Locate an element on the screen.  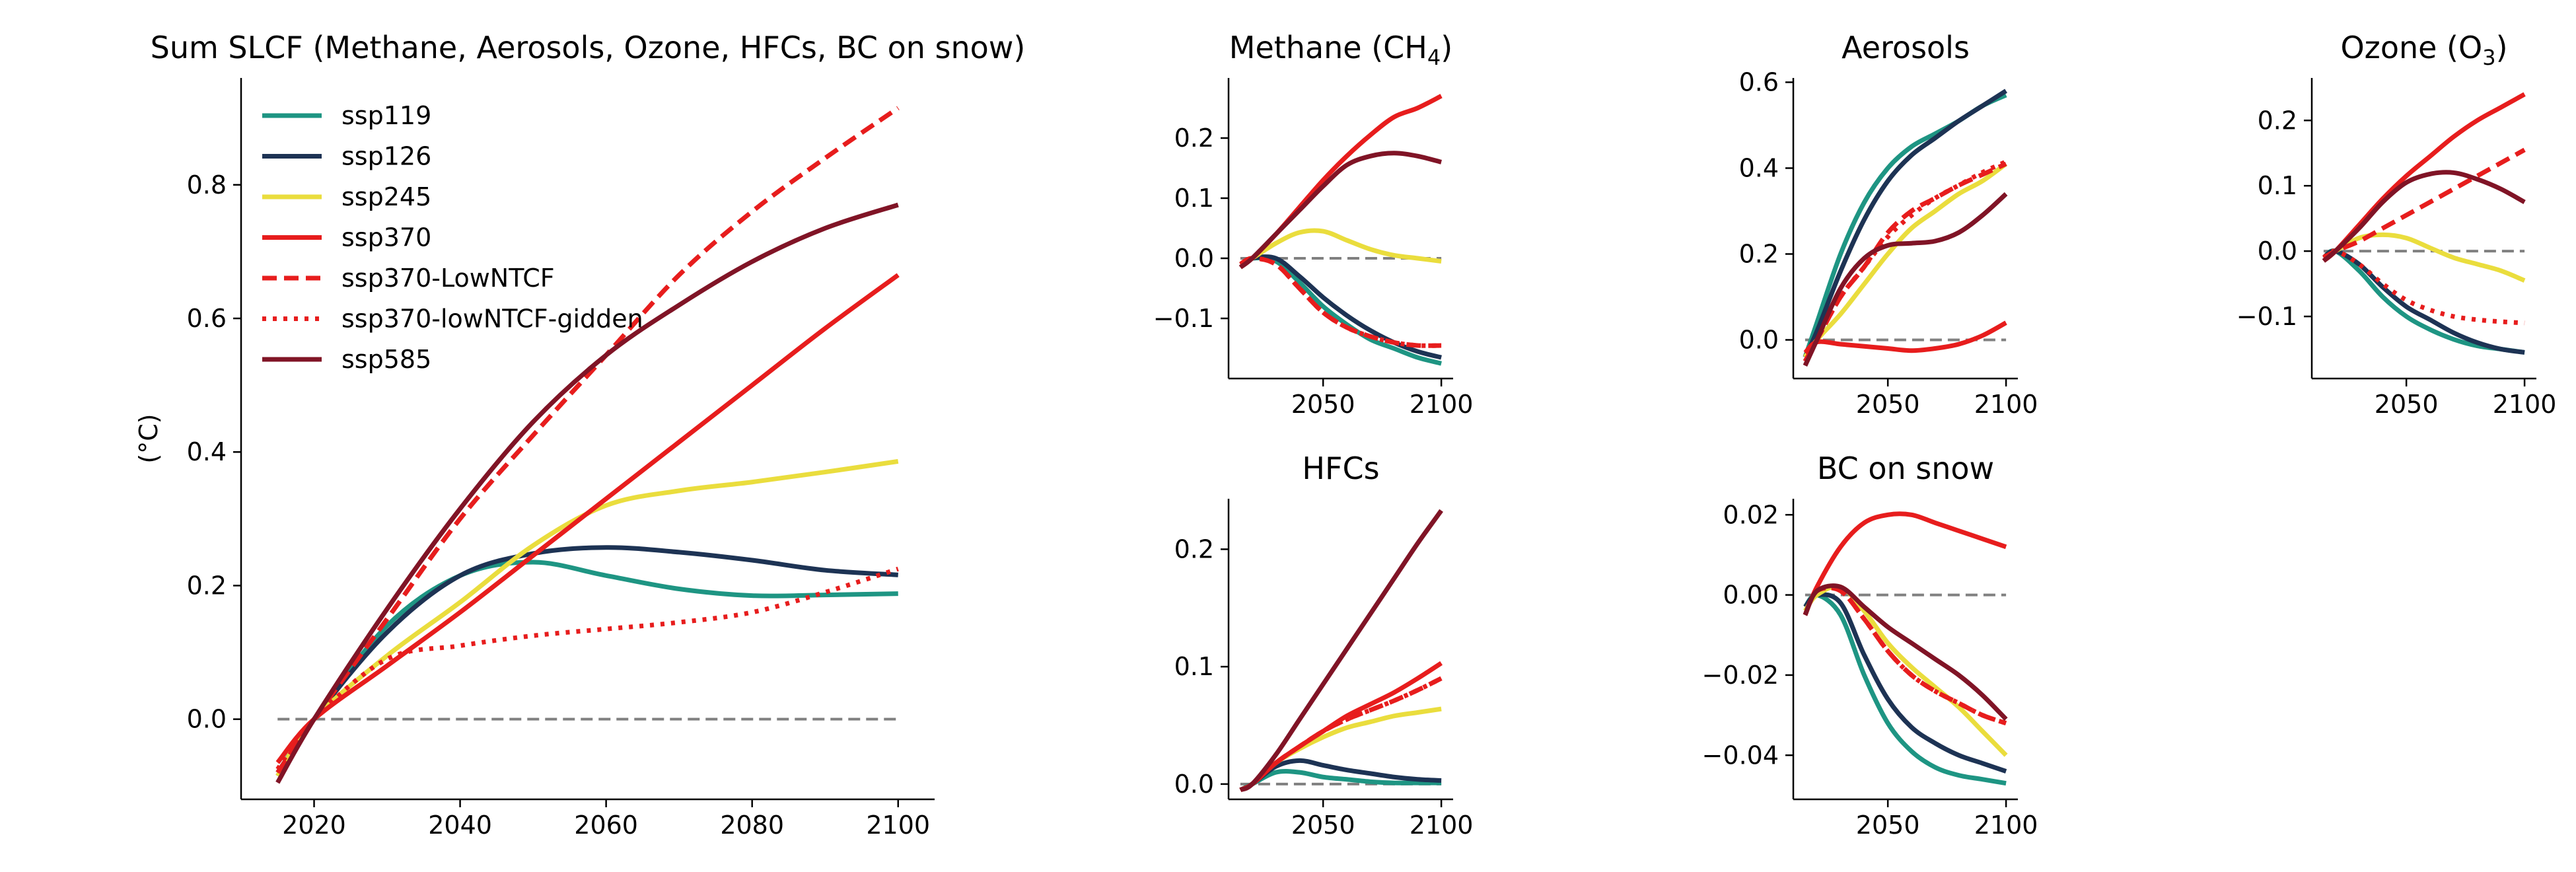
legend-label: ssp126 is located at coordinates (386, 157).